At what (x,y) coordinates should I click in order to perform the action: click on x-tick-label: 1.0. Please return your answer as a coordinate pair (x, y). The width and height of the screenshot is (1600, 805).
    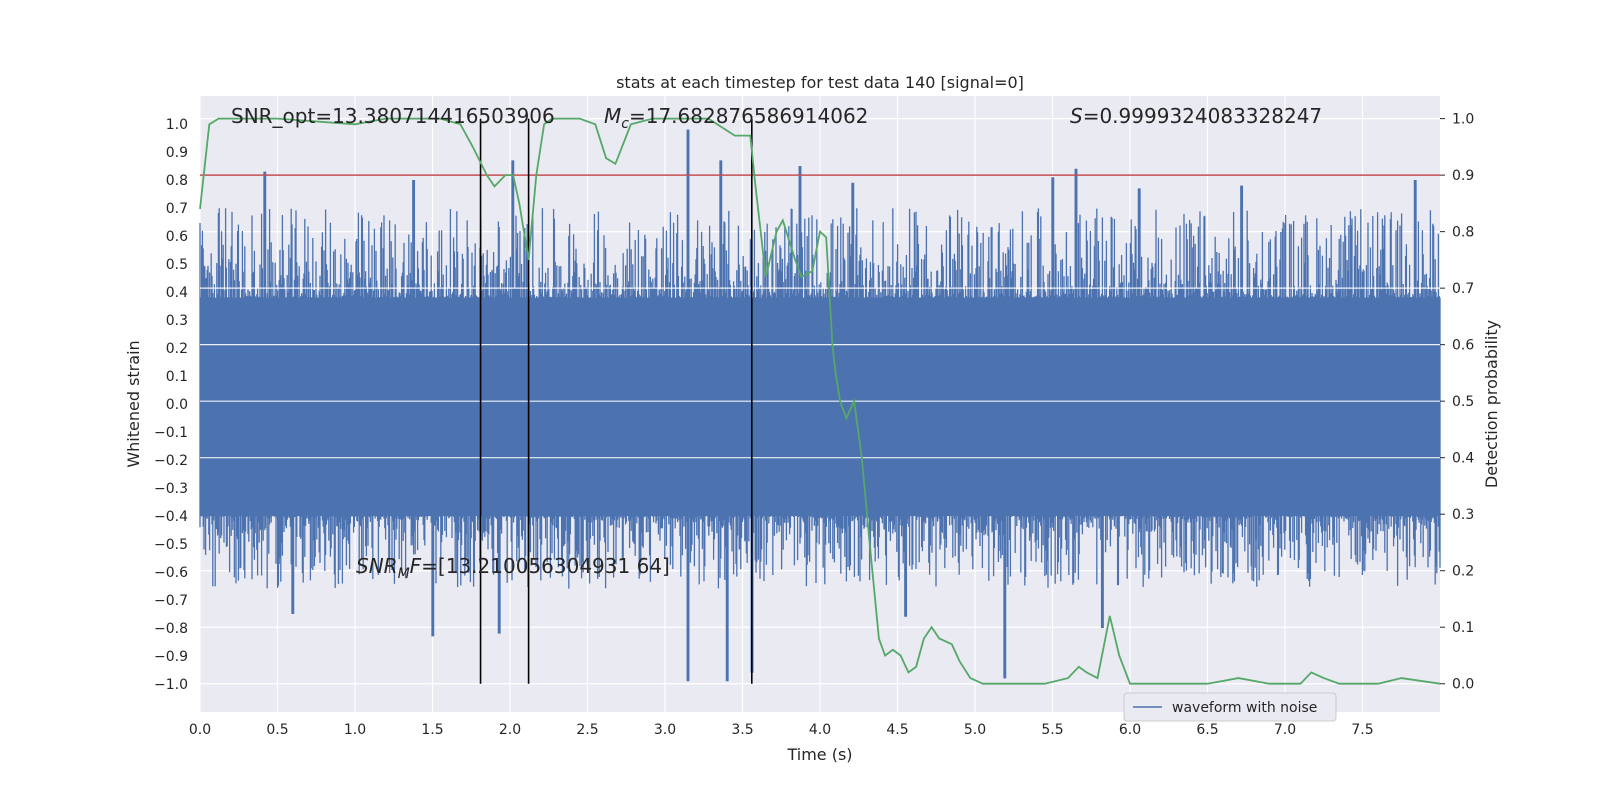
    Looking at the image, I should click on (355, 730).